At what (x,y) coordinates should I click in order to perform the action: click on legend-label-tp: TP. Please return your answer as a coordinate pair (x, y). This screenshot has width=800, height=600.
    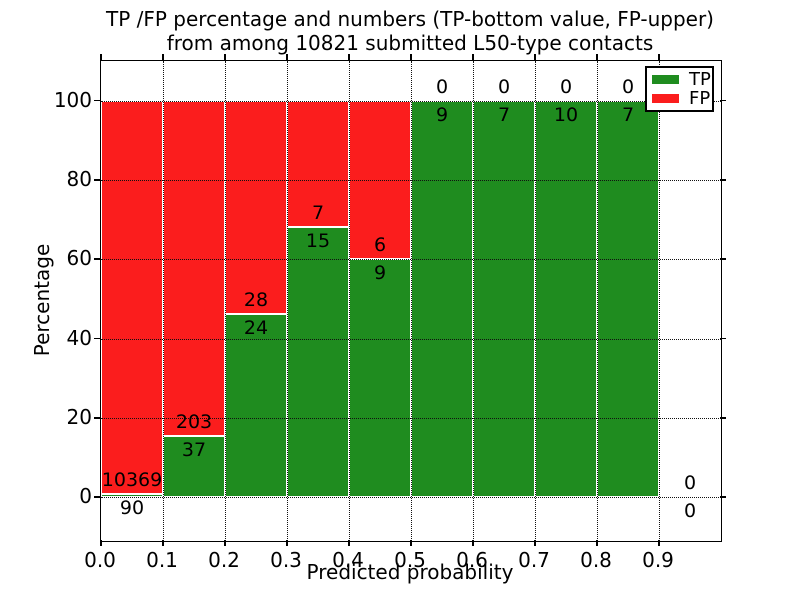
    Looking at the image, I should click on (700, 79).